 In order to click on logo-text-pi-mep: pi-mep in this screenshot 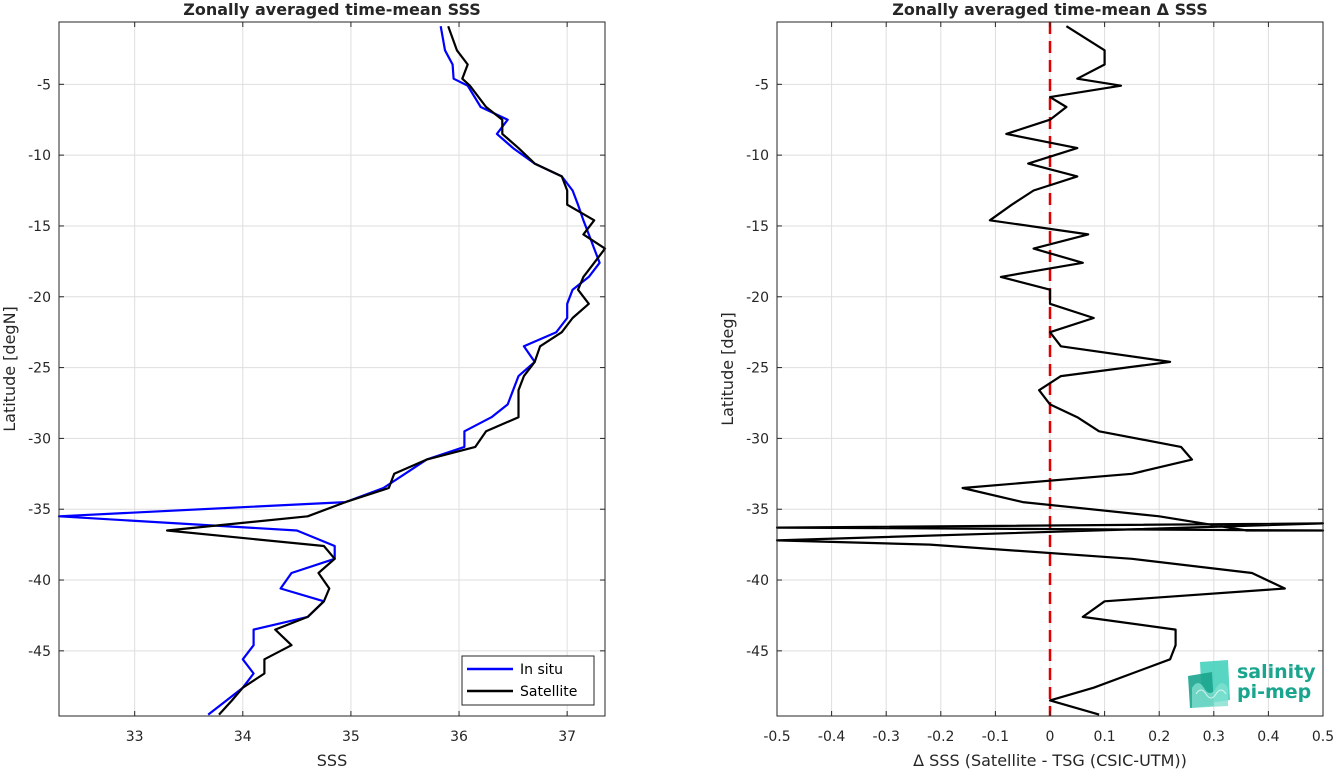, I will do `click(1274, 692)`.